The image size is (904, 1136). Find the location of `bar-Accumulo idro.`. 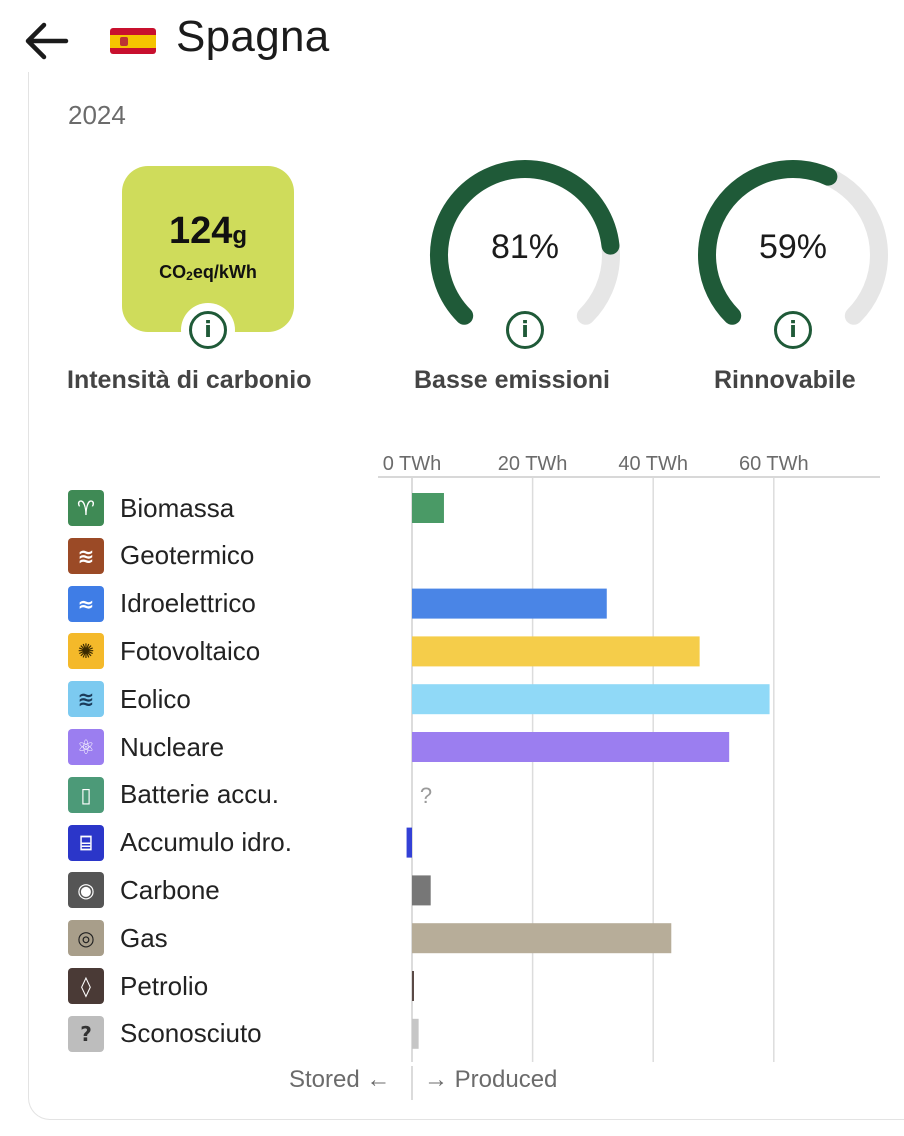

bar-Accumulo idro. is located at coordinates (409, 842).